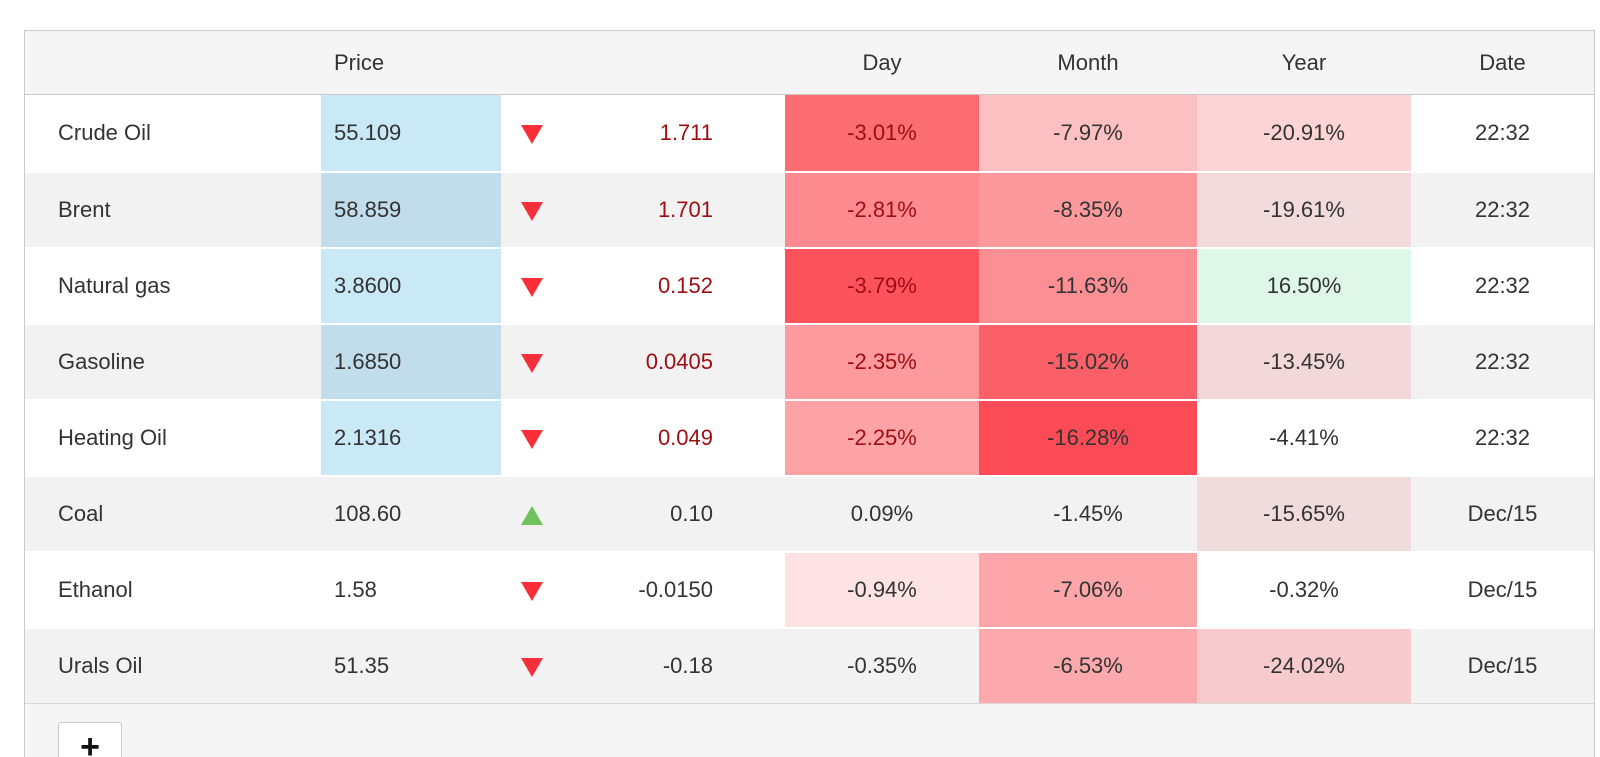 The width and height of the screenshot is (1600, 757). I want to click on commodity-name: Gasoline, so click(173, 361).